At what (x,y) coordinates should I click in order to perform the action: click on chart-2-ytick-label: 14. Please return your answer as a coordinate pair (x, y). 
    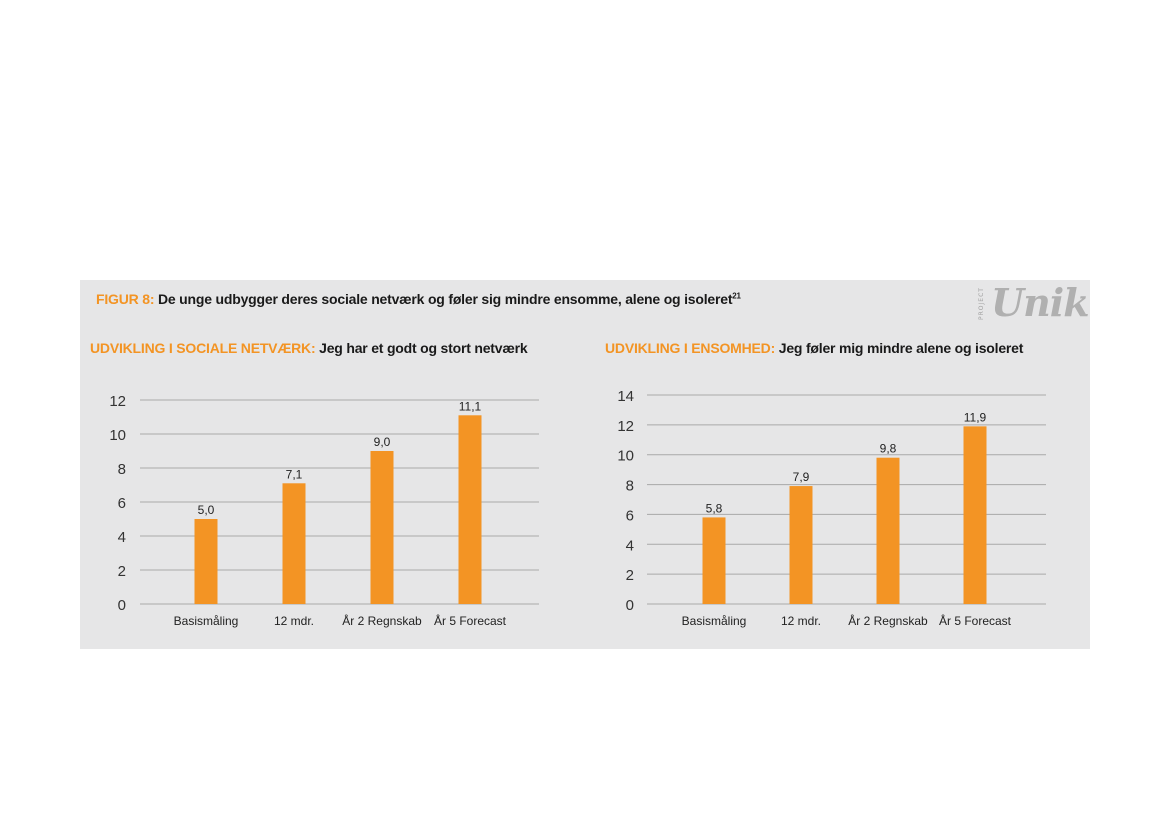
    Looking at the image, I should click on (625, 396).